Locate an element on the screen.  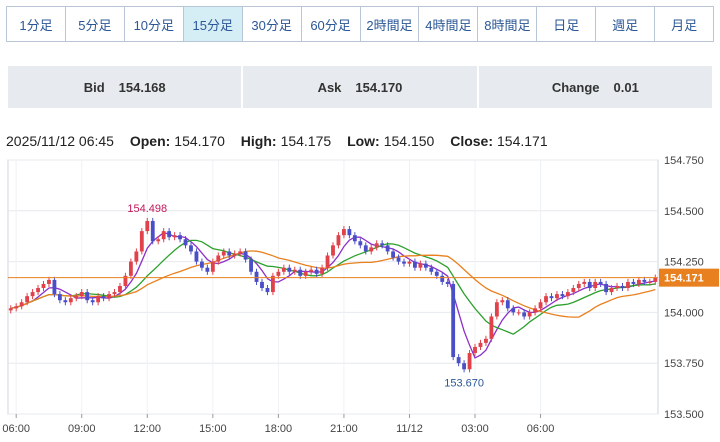
x-tick-label: 09:00 is located at coordinates (82, 429).